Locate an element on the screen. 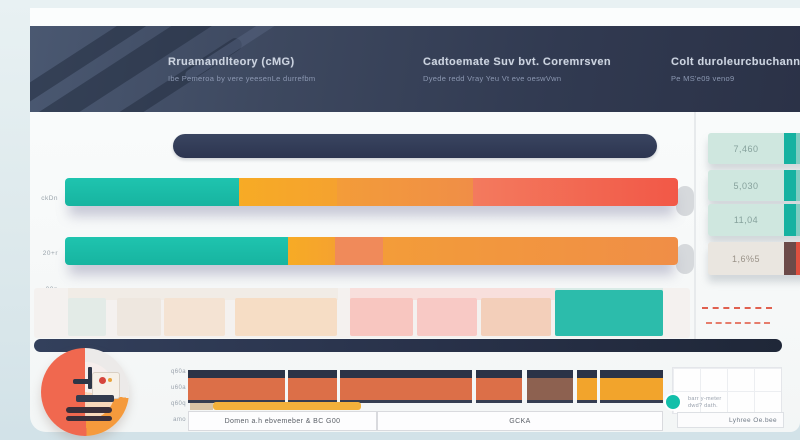  bottom-box-2-label: GCKA is located at coordinates (520, 421).